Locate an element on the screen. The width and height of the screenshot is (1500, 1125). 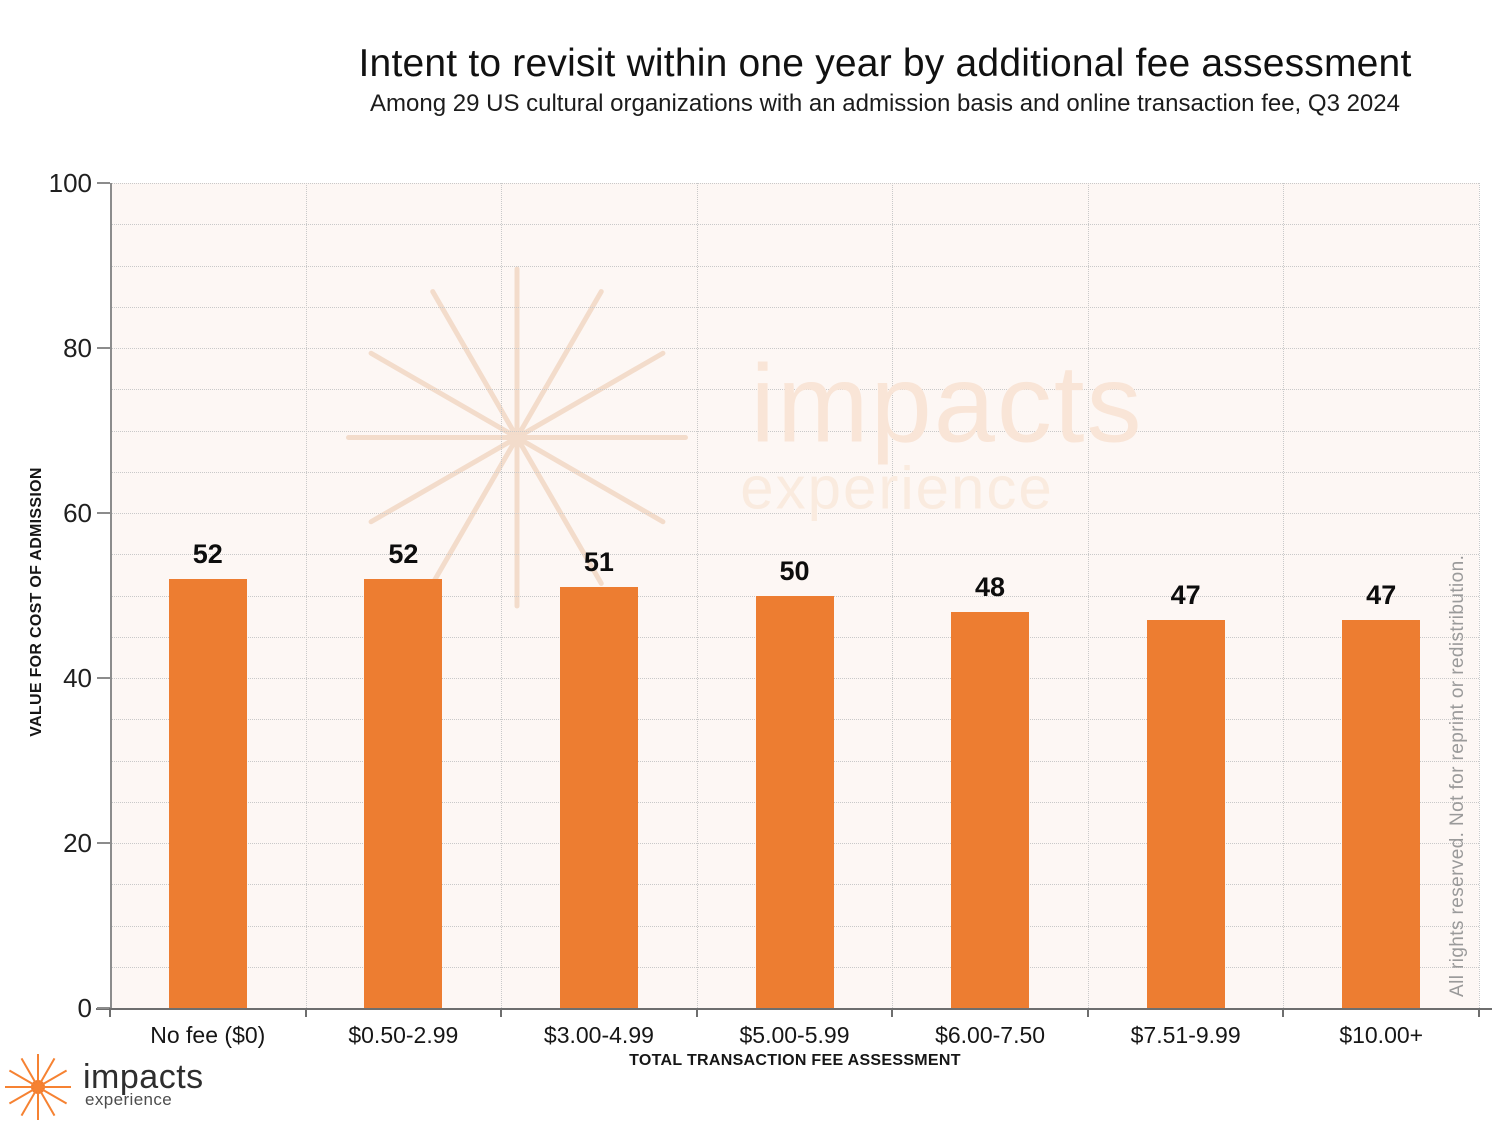
x-category-label: $10.00+ is located at coordinates (1381, 1035).